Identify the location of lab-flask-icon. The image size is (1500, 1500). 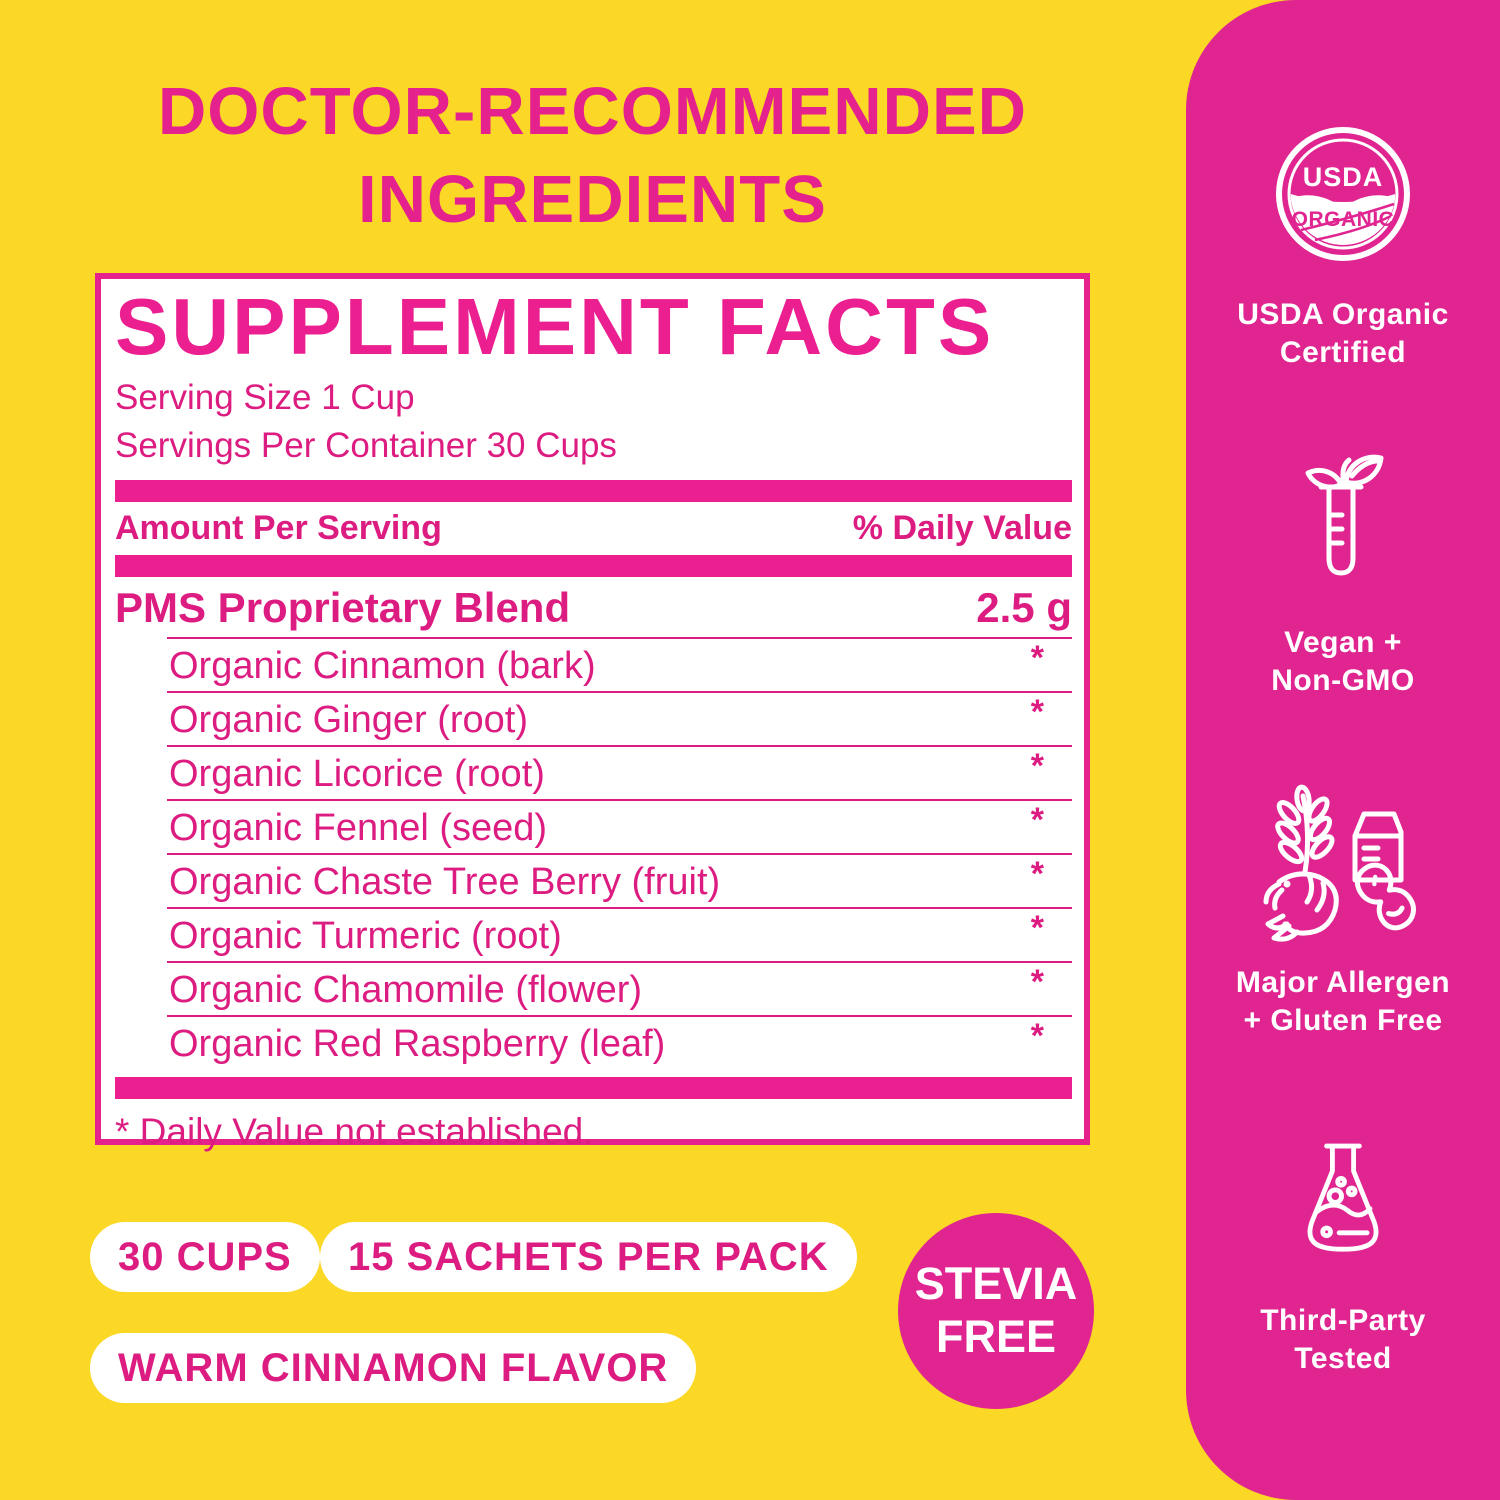
(1343, 1197).